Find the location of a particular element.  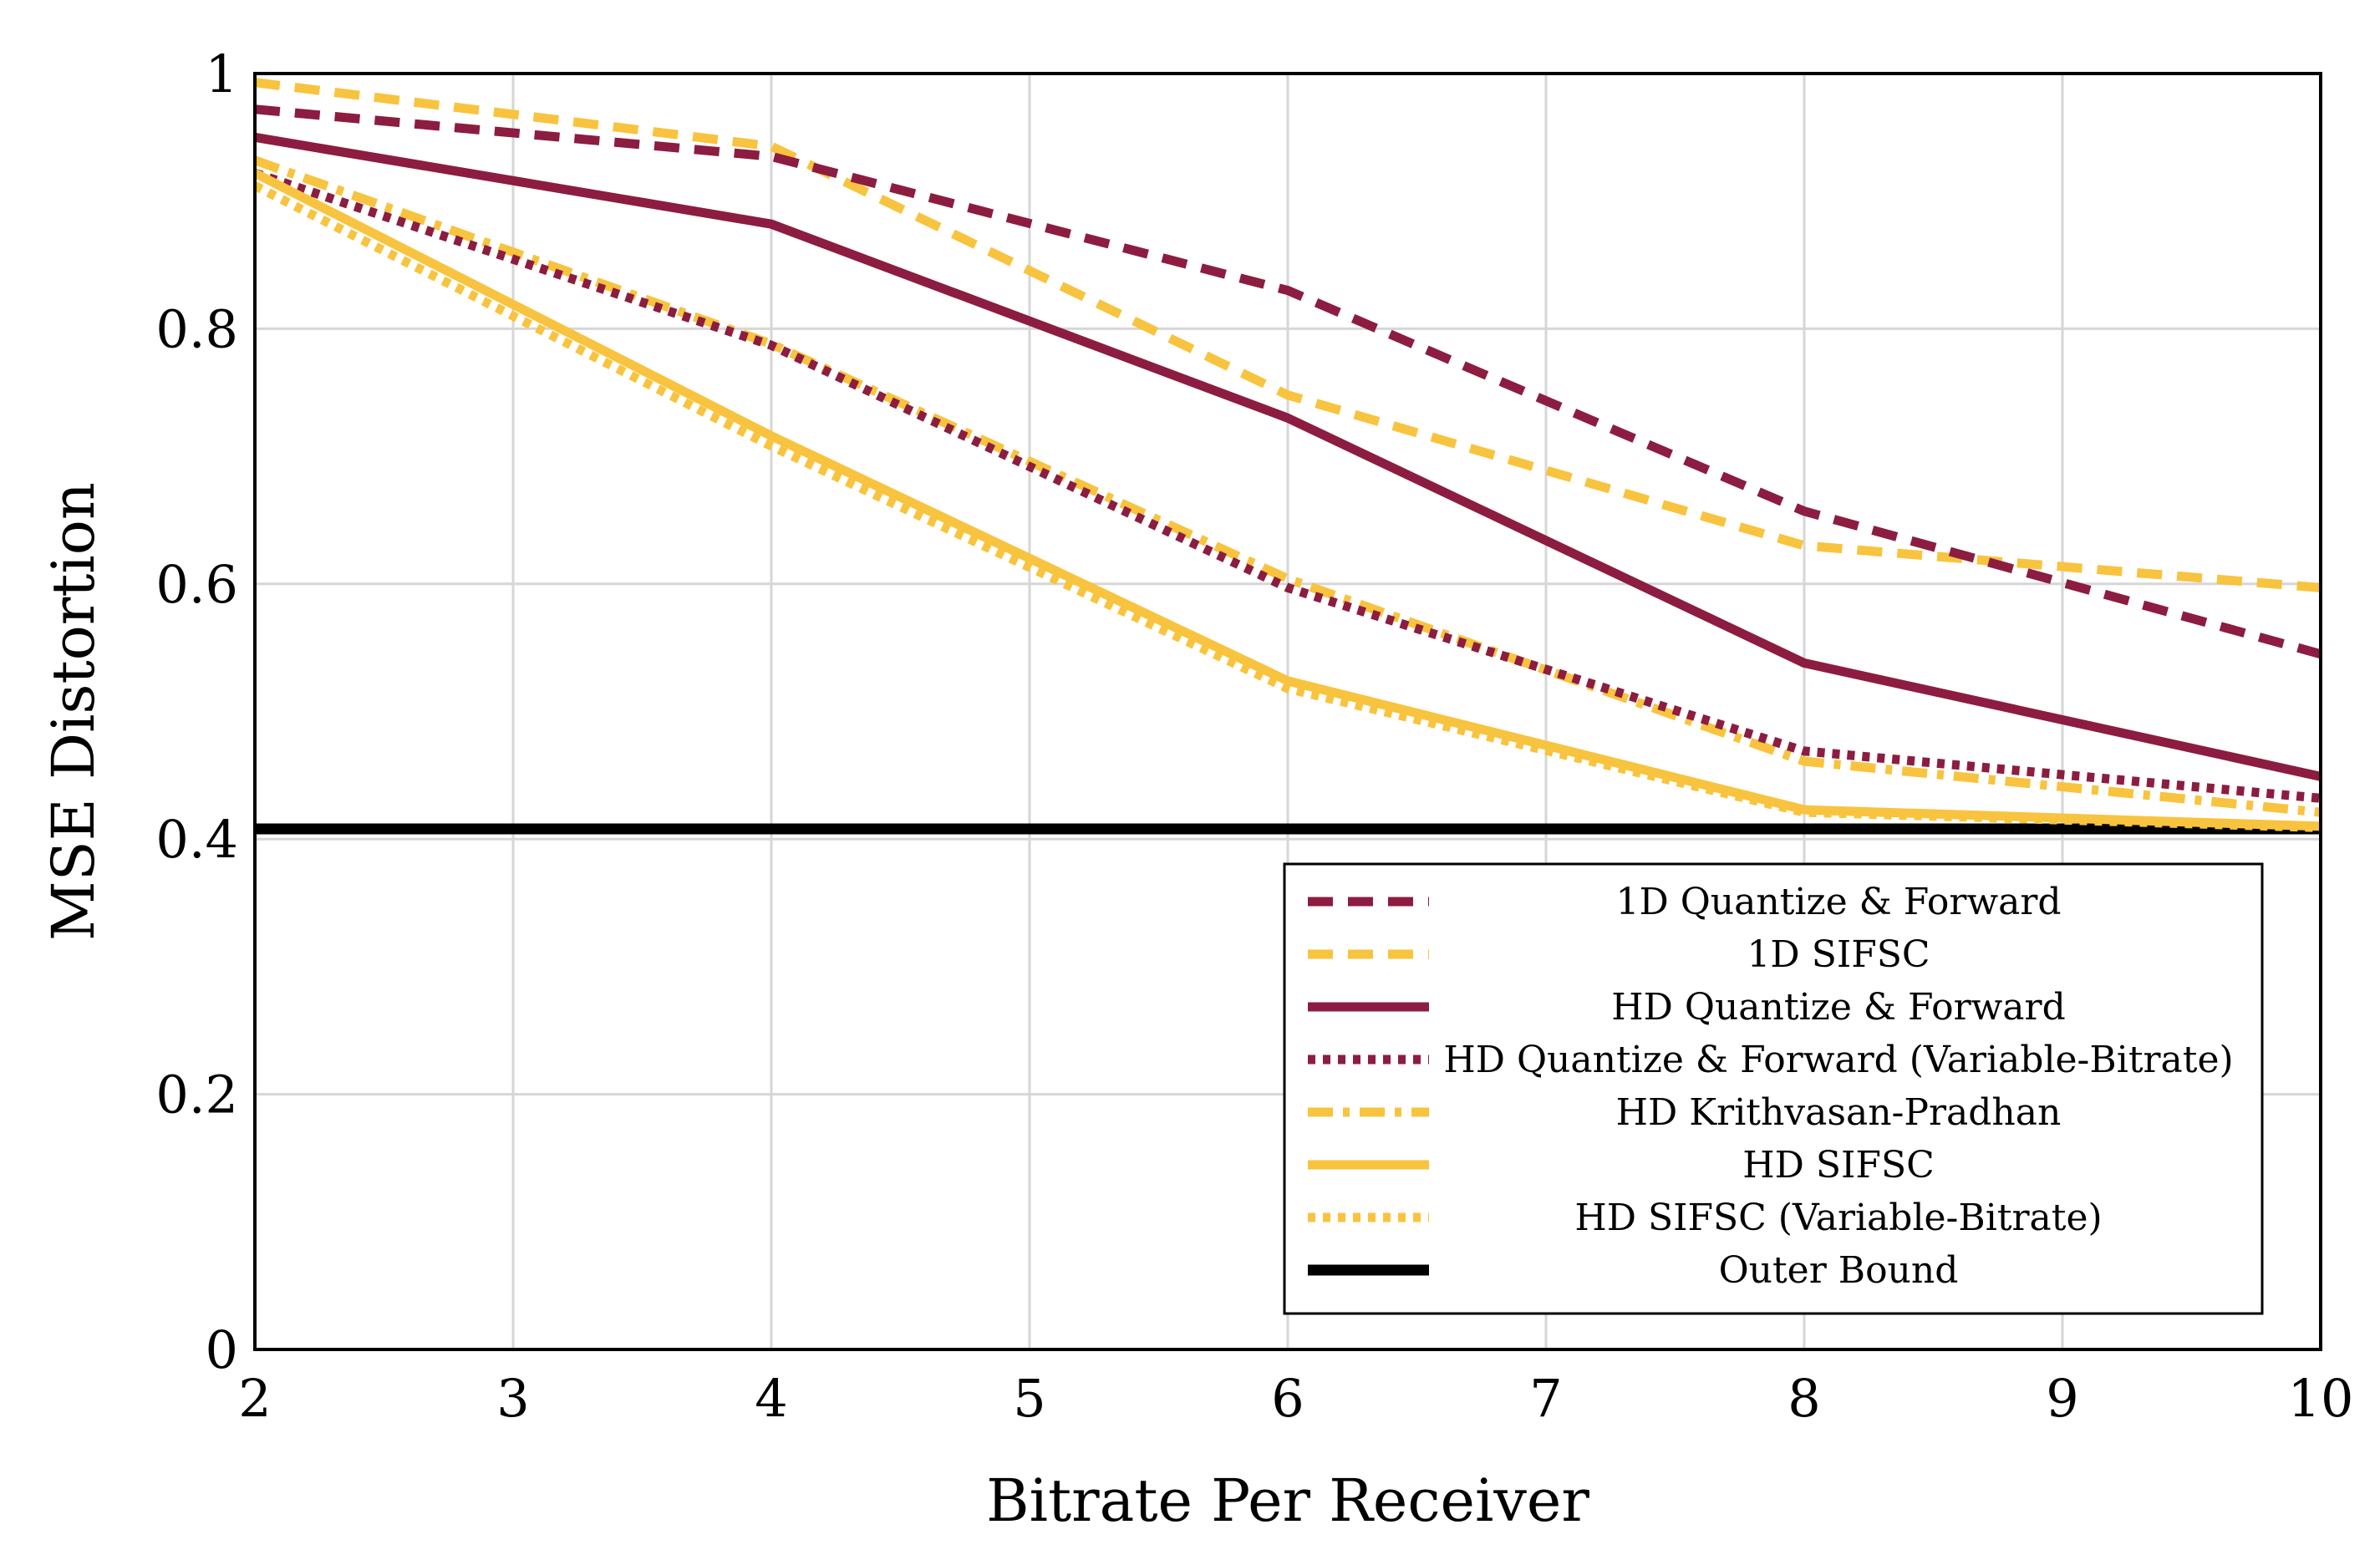

legend-label: HD Krithvasan-Pradhan is located at coordinates (1839, 1112).